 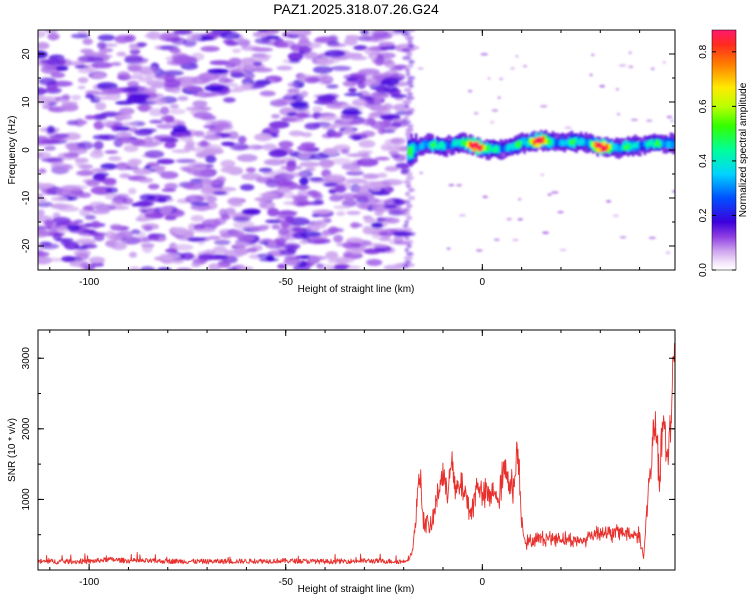 I want to click on x-tick-label: -50, so click(x=285, y=582).